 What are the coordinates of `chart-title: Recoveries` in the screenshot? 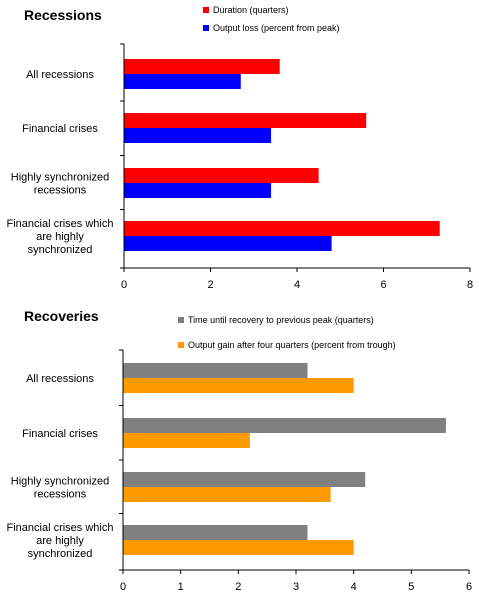 It's located at (61, 316).